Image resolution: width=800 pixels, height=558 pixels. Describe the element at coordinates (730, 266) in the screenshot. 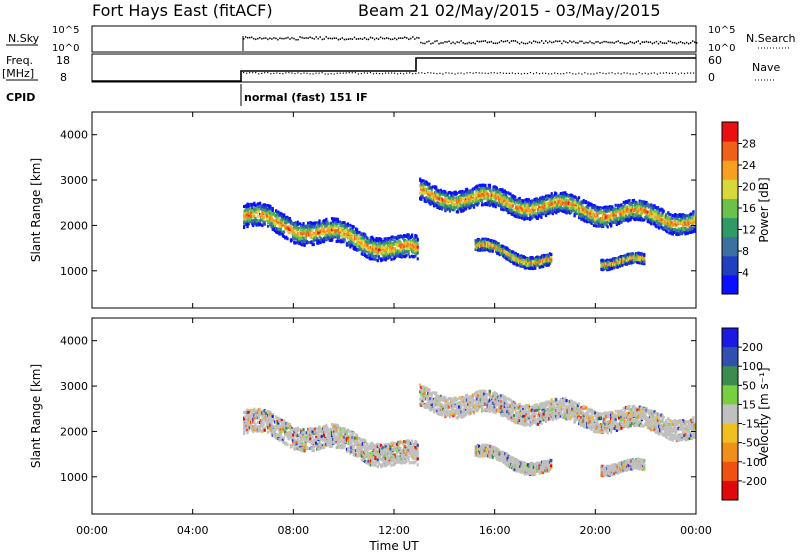

I see `colorbar-segment` at that location.